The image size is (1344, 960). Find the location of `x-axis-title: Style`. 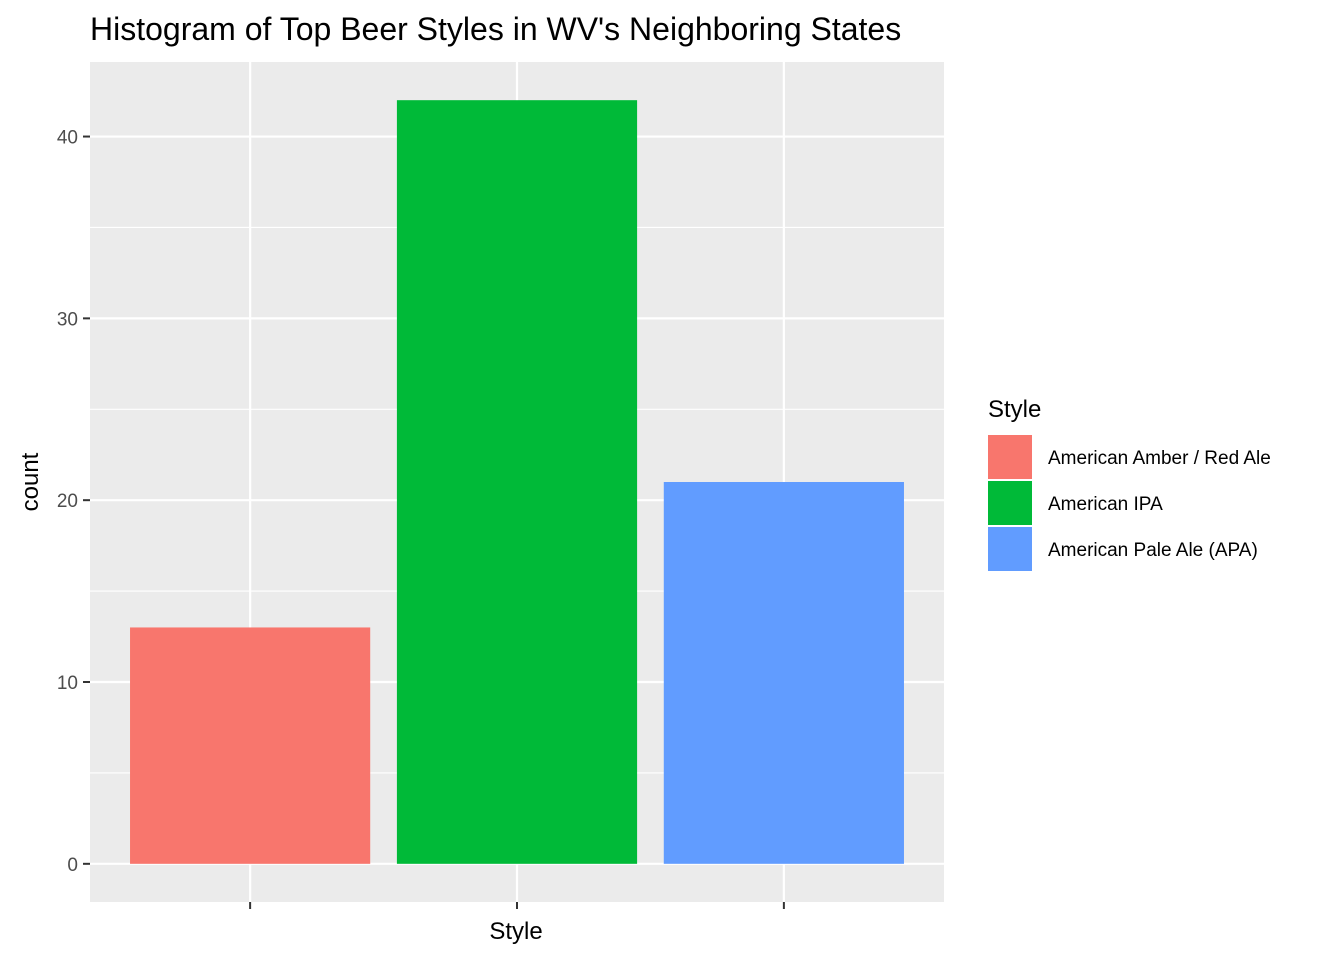

x-axis-title: Style is located at coordinates (515, 931).